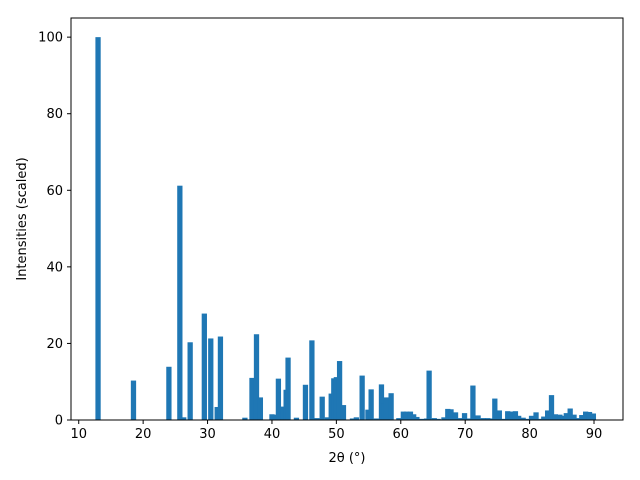 The height and width of the screenshot is (480, 640). I want to click on x-tick-label: 50, so click(336, 434).